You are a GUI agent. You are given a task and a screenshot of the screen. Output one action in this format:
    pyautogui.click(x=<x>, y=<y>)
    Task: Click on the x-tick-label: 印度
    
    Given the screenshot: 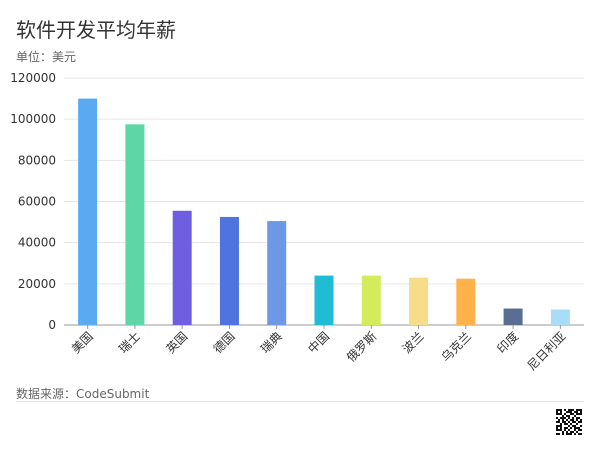 What is the action you would take?
    pyautogui.click(x=508, y=343)
    